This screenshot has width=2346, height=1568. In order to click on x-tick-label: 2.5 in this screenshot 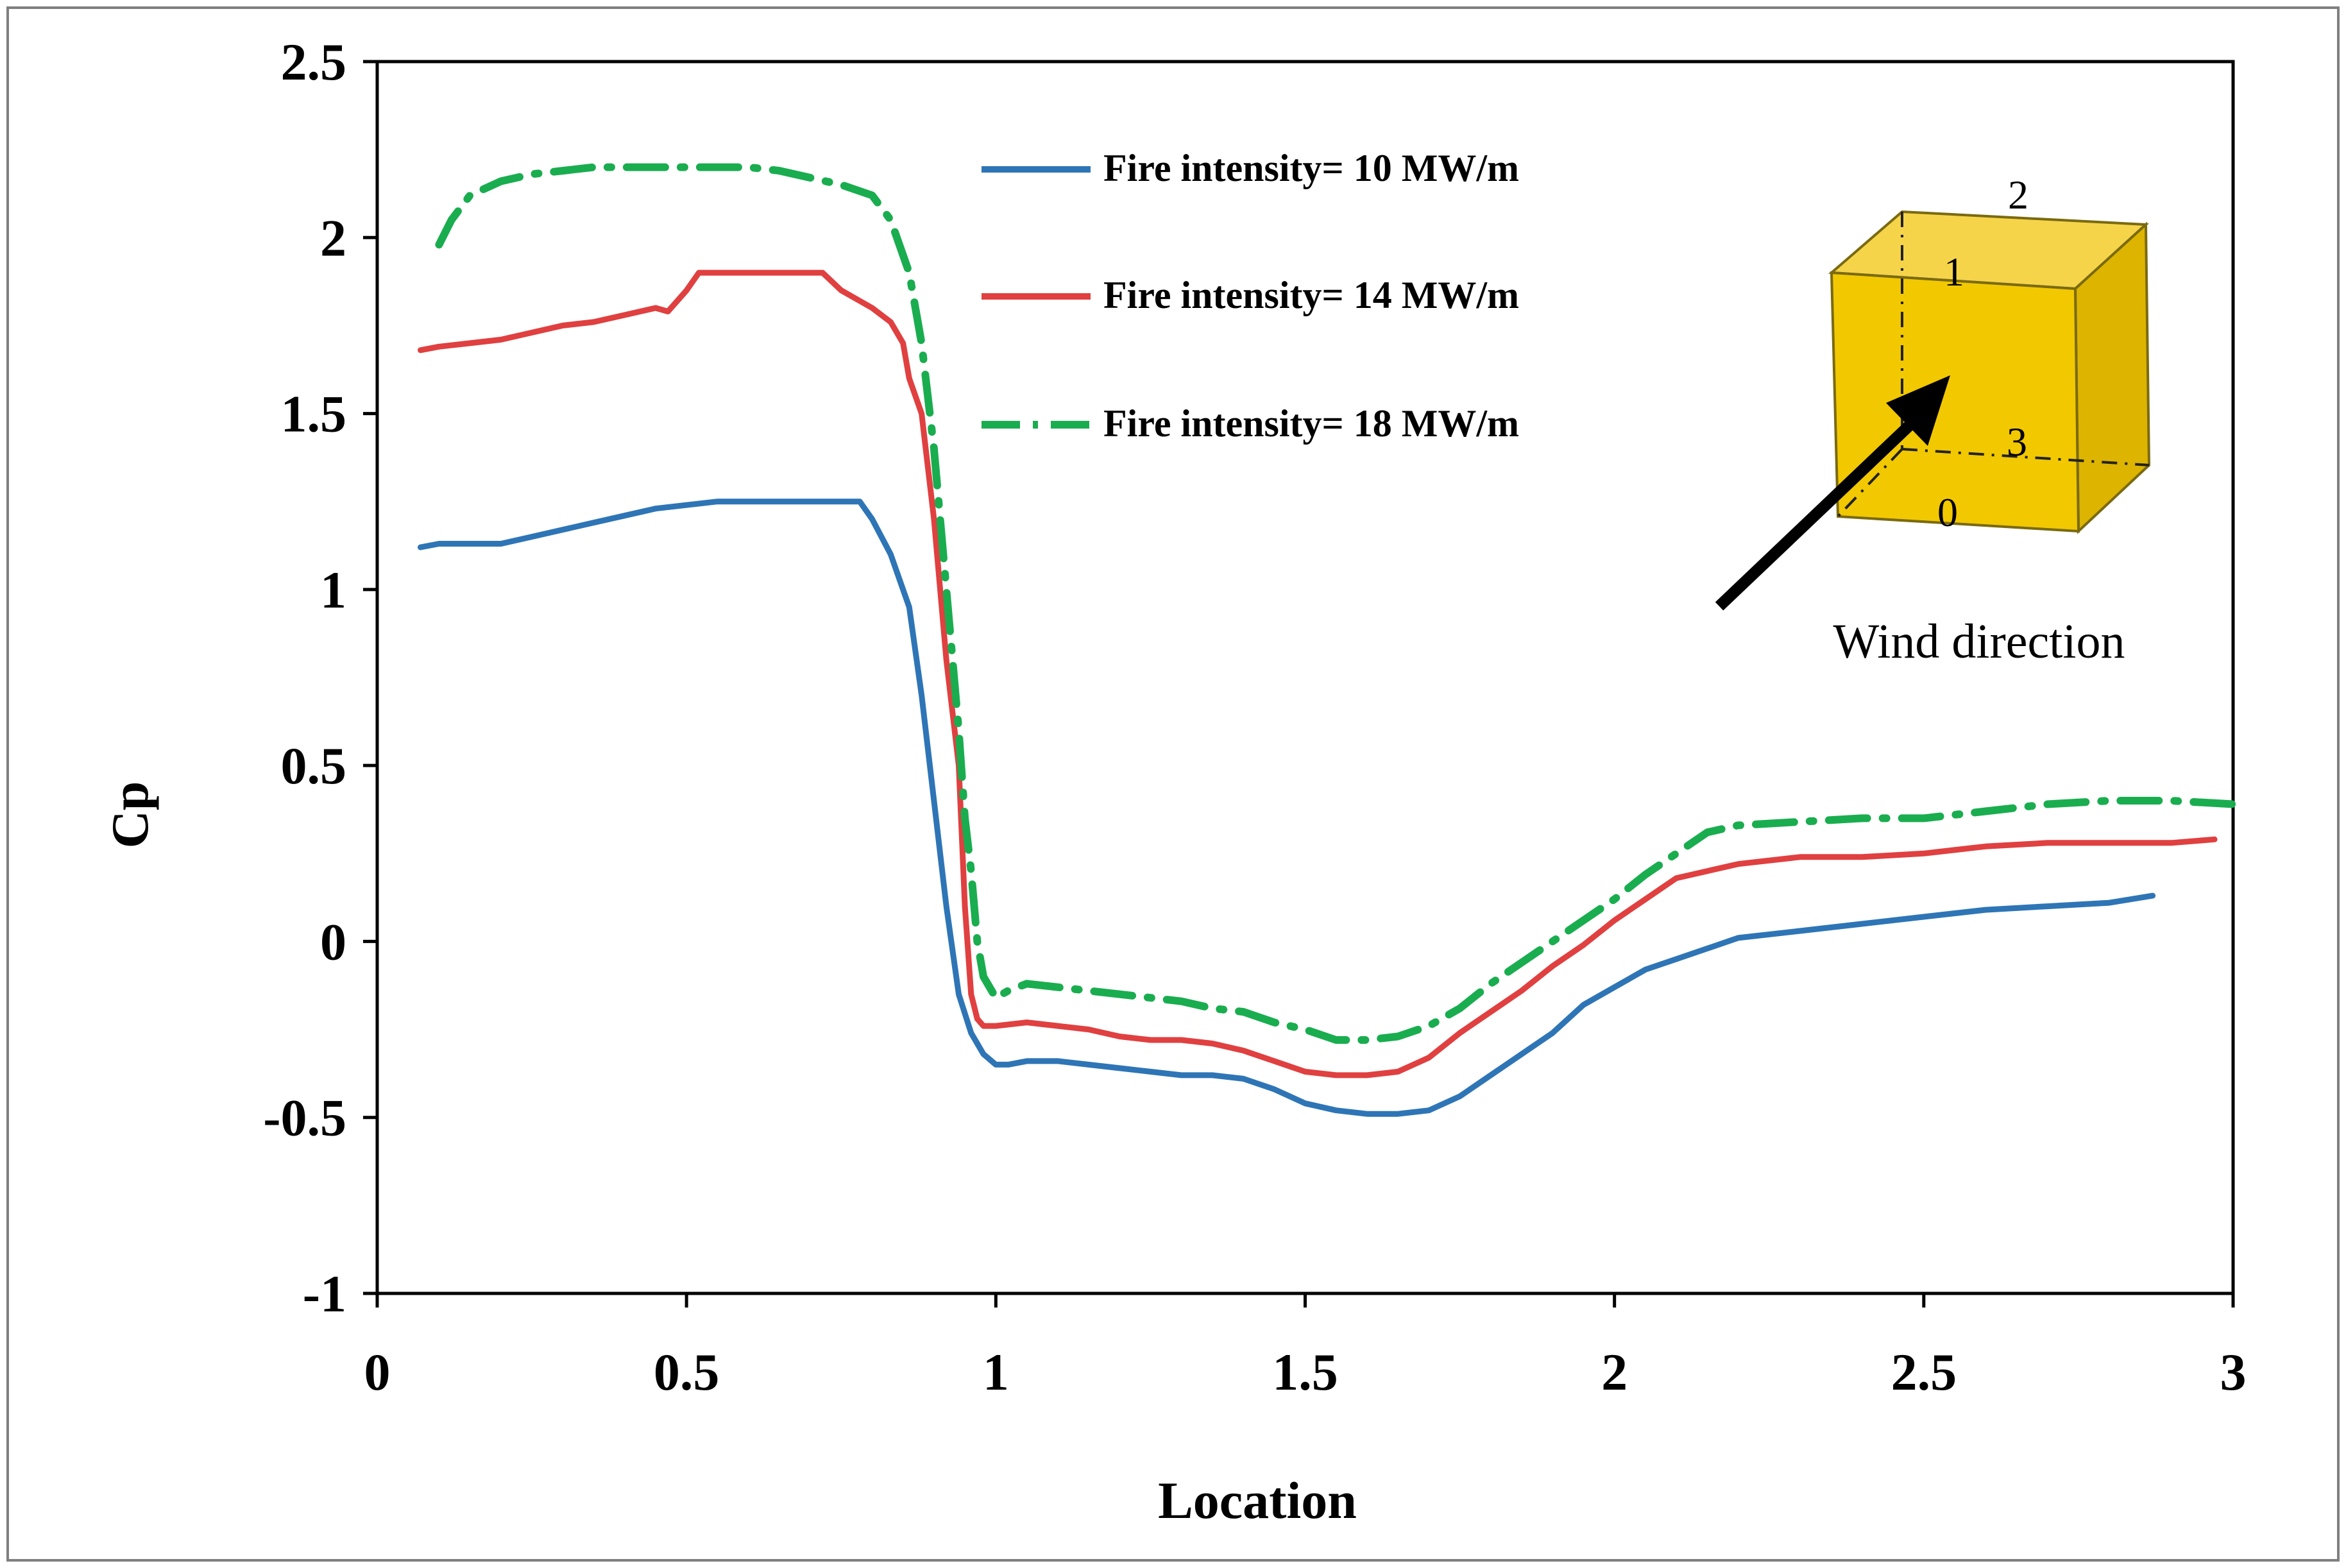, I will do `click(1924, 1372)`.